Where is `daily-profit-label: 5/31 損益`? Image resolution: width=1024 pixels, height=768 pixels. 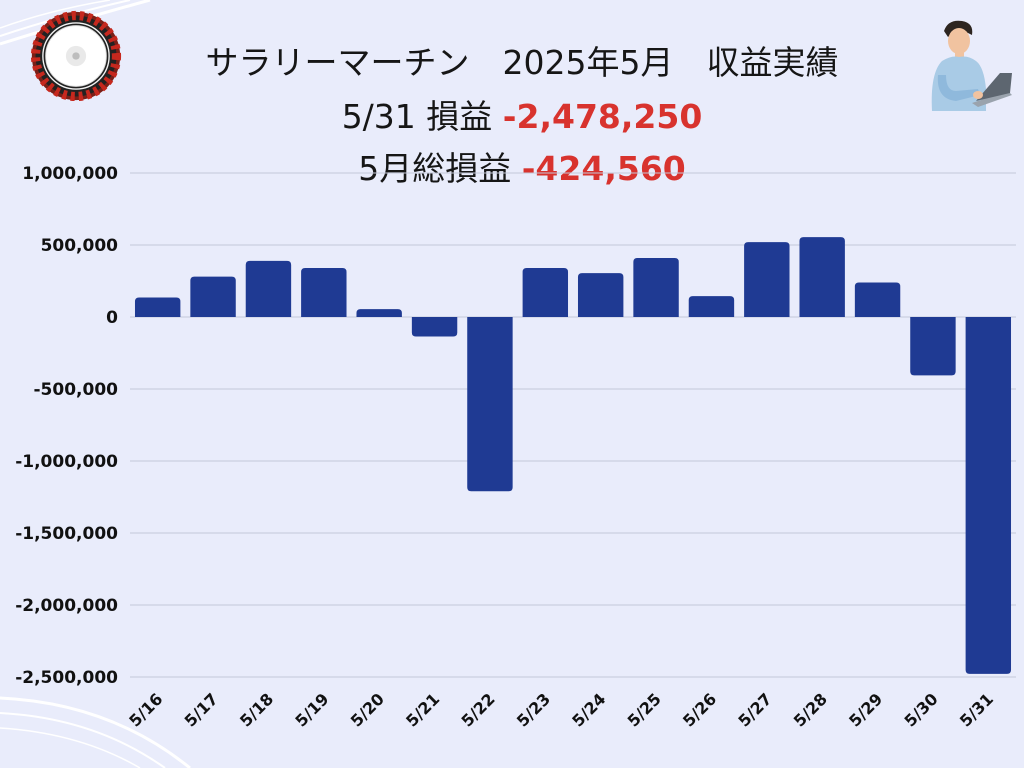 daily-profit-label: 5/31 損益 is located at coordinates (417, 116).